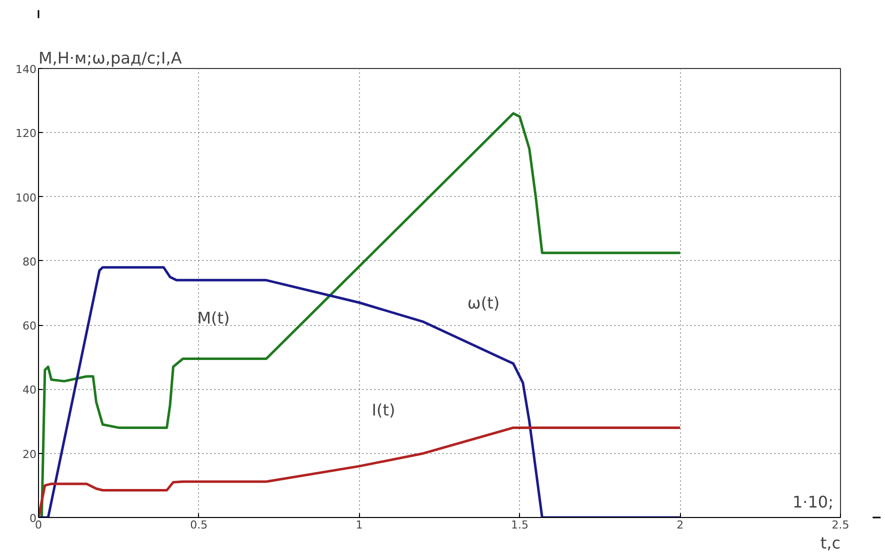  What do you see at coordinates (29, 454) in the screenshot?
I see `y-tick-label: 20` at bounding box center [29, 454].